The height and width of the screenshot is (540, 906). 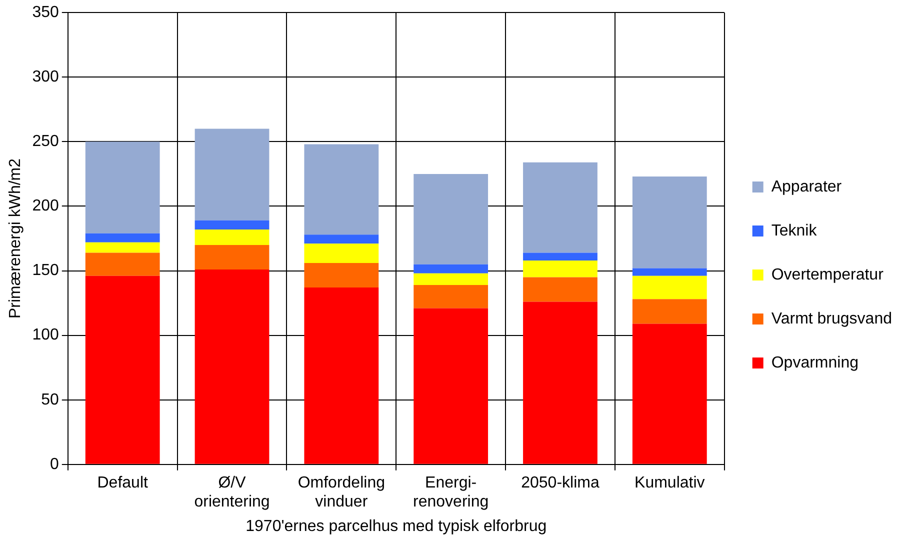 I want to click on legend-label: Teknik, so click(x=794, y=231).